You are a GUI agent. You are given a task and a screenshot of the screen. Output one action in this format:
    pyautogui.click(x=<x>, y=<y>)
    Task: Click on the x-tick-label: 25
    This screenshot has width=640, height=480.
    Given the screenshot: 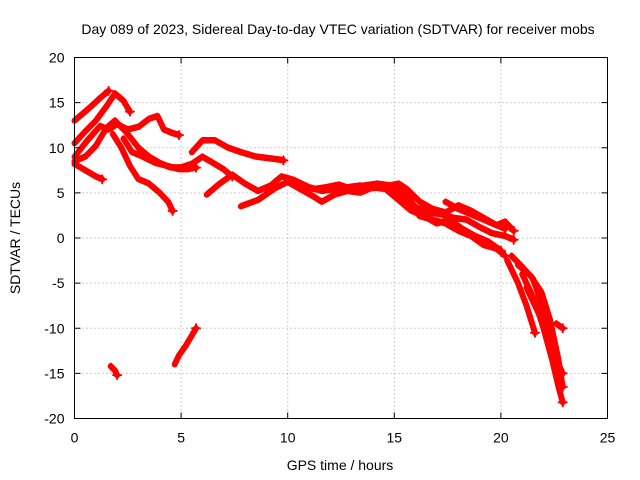 What is the action you would take?
    pyautogui.click(x=608, y=438)
    